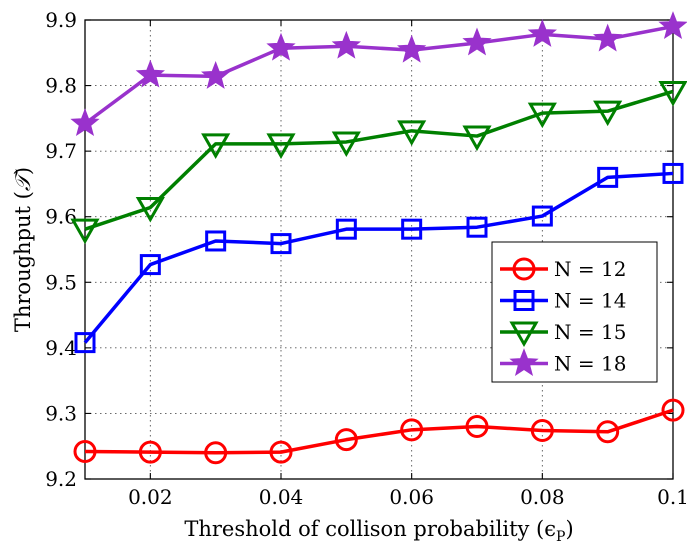 This screenshot has height=546, width=687. I want to click on y-tick-label: 9.7, so click(61, 151).